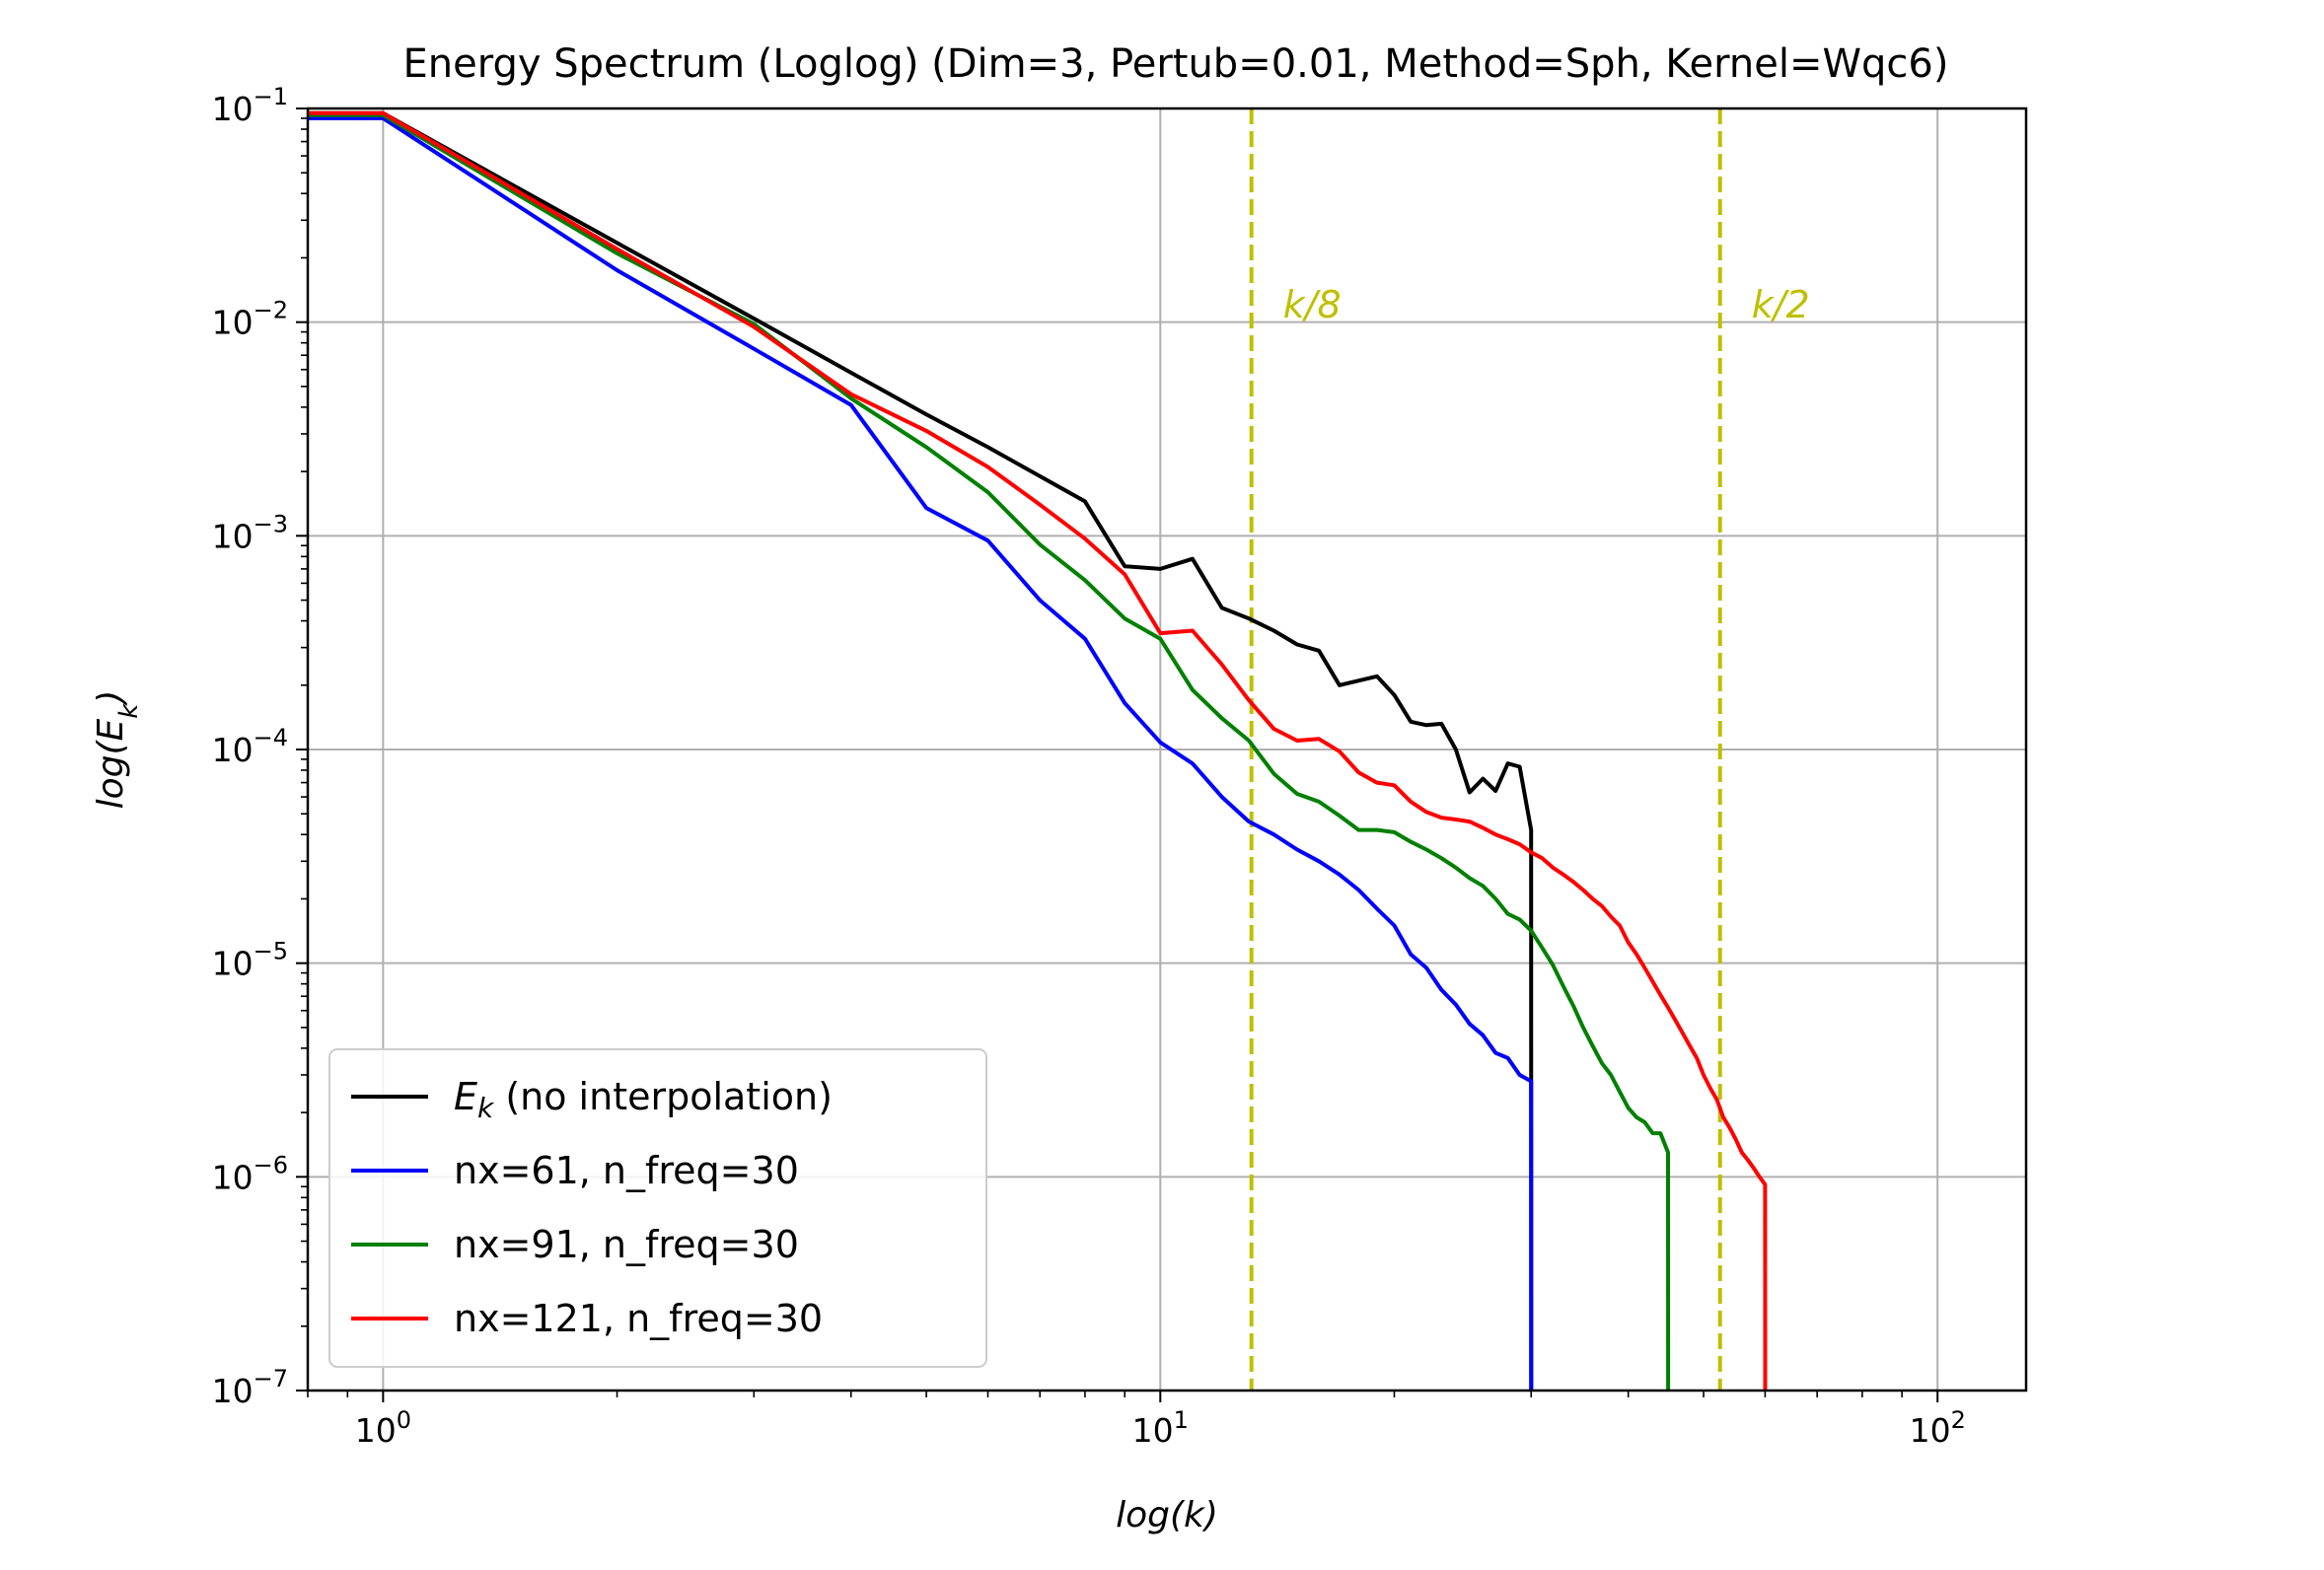 Image resolution: width=2324 pixels, height=1570 pixels. I want to click on y-tick-label: 10⁻⁵, so click(250, 960).